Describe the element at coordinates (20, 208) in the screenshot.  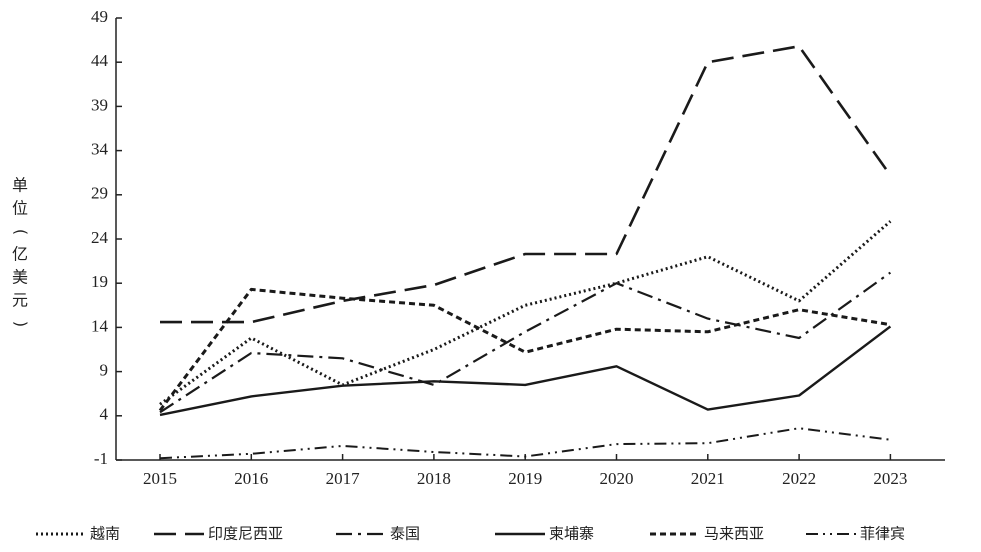
I see `y-axis-label-char: 位` at that location.